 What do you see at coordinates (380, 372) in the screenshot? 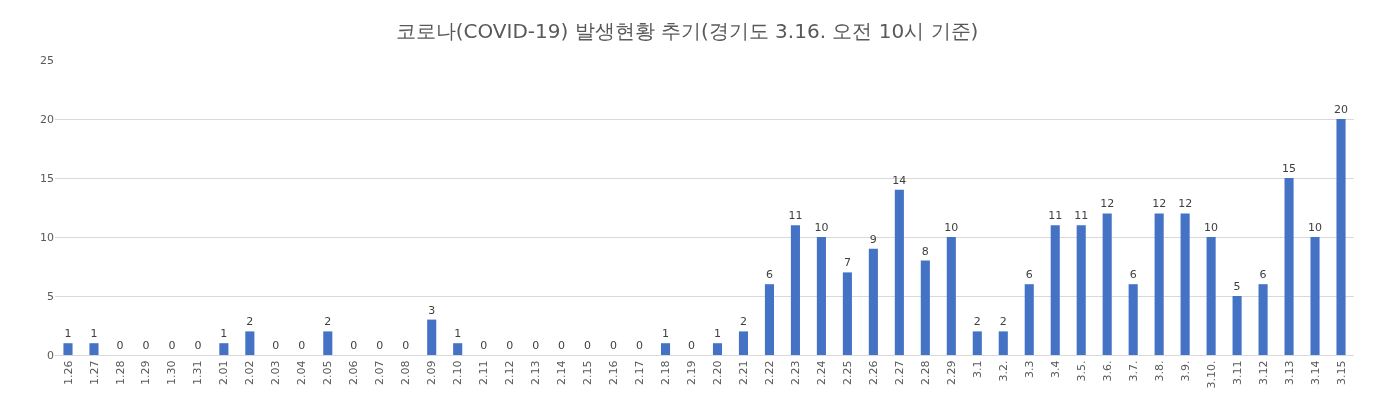
I see `x-tick-label: 2.07` at bounding box center [380, 372].